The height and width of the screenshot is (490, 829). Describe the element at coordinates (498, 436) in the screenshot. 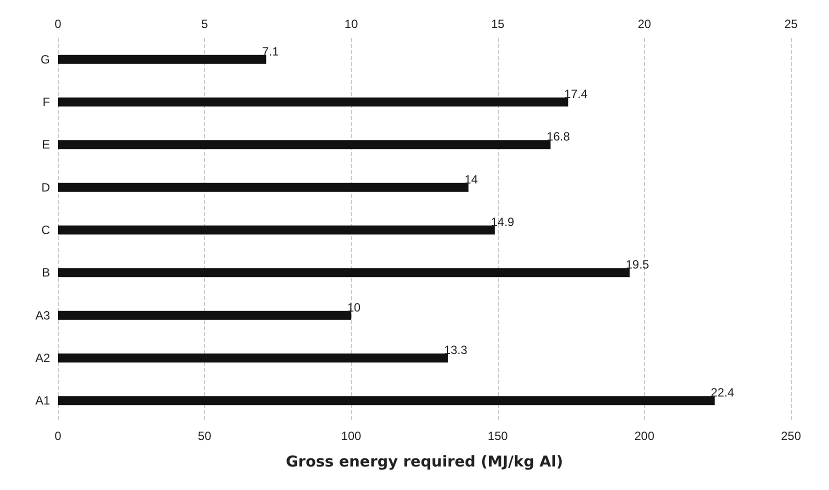

I see `x-tick-label: 150` at that location.